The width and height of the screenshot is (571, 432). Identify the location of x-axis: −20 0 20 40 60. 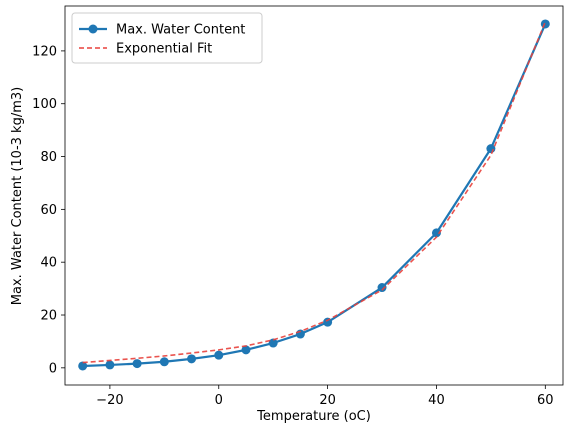
(325, 396).